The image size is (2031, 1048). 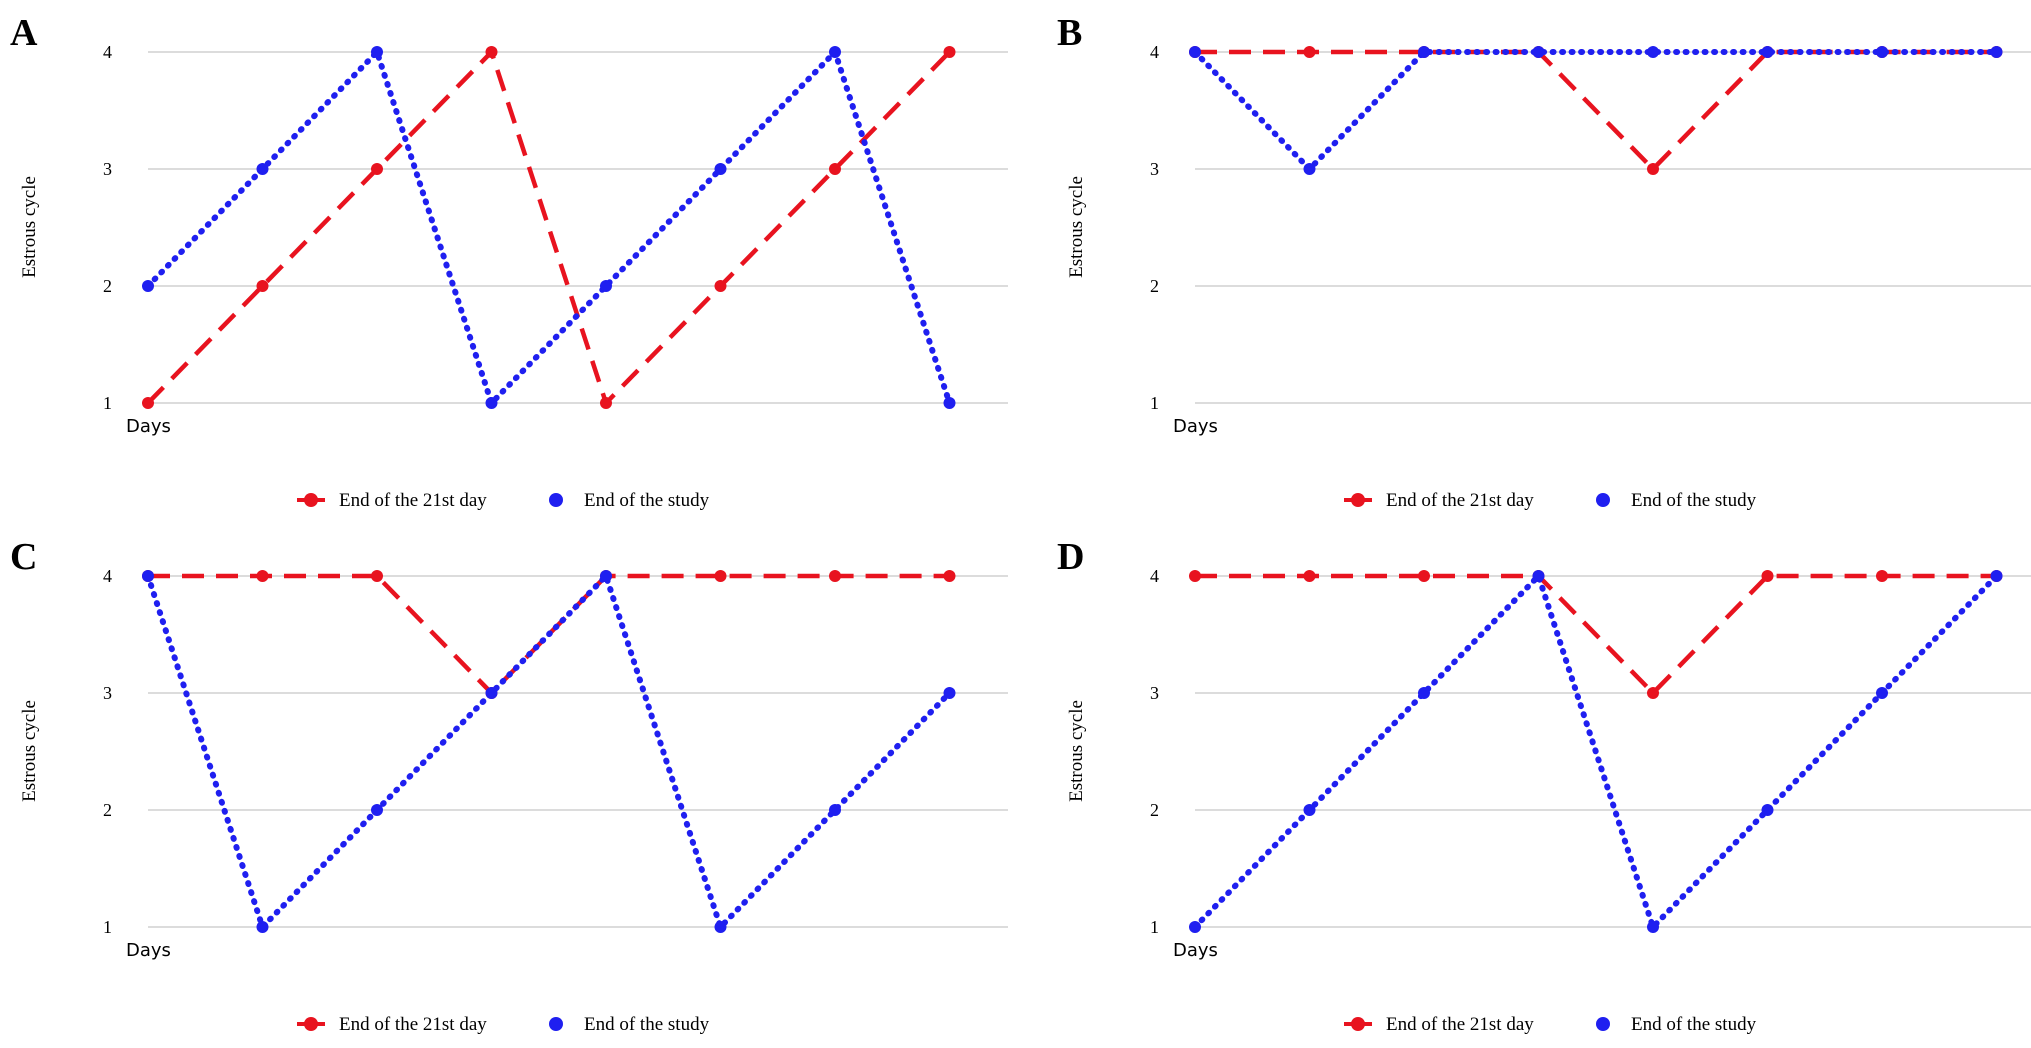 I want to click on panel-letter: A, so click(x=24, y=33).